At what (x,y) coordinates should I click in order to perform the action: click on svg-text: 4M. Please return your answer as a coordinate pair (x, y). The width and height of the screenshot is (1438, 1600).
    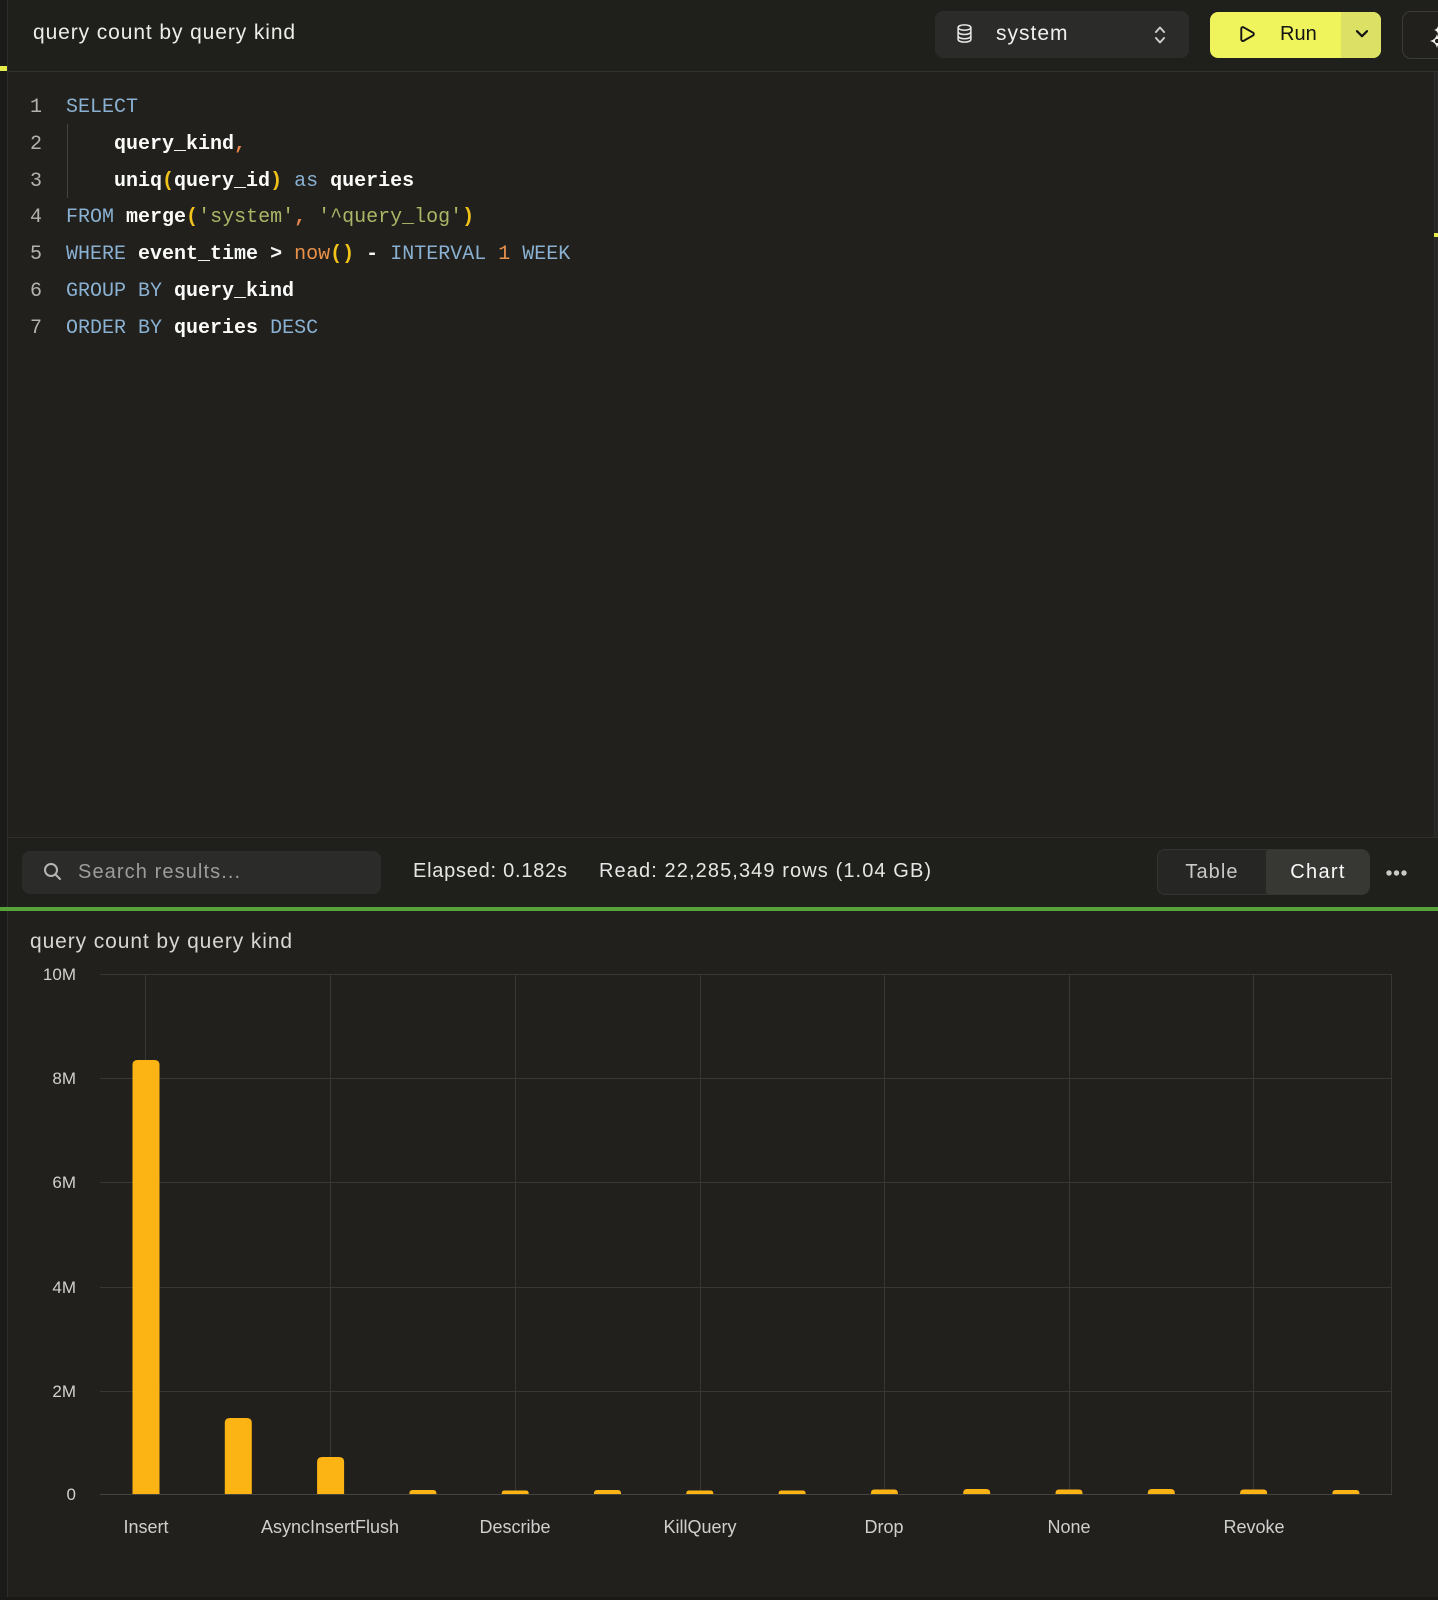
    Looking at the image, I should click on (64, 1287).